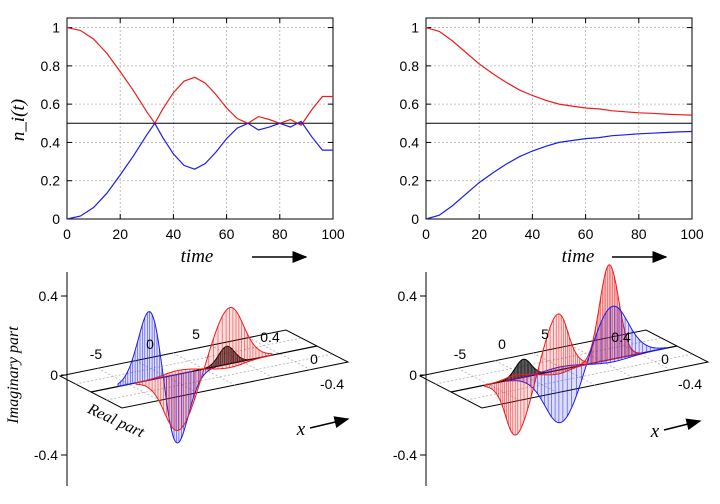  Describe the element at coordinates (115, 420) in the screenshot. I see `y-axis-label: Real part` at that location.